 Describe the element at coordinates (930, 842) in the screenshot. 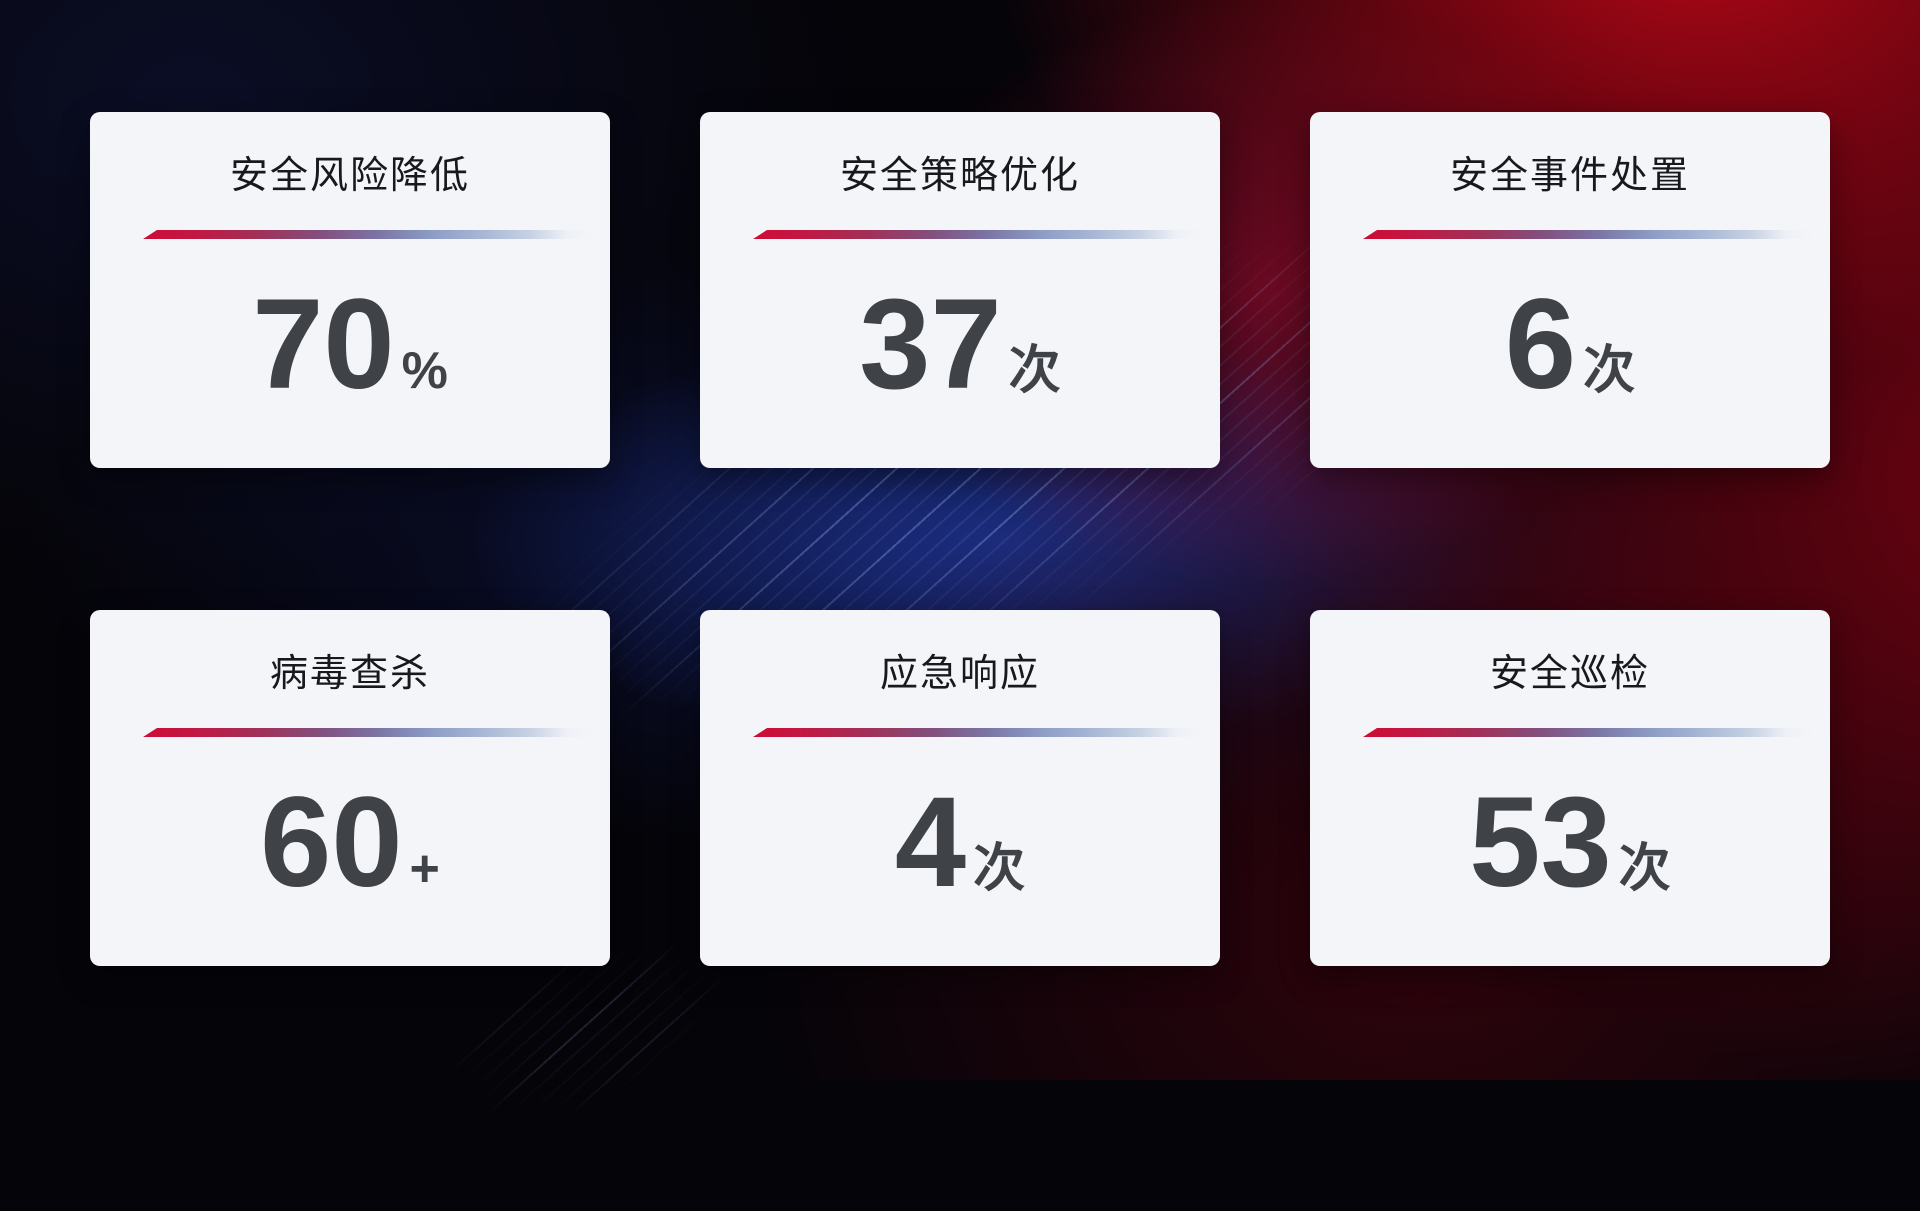

I see `stat-value: 4` at that location.